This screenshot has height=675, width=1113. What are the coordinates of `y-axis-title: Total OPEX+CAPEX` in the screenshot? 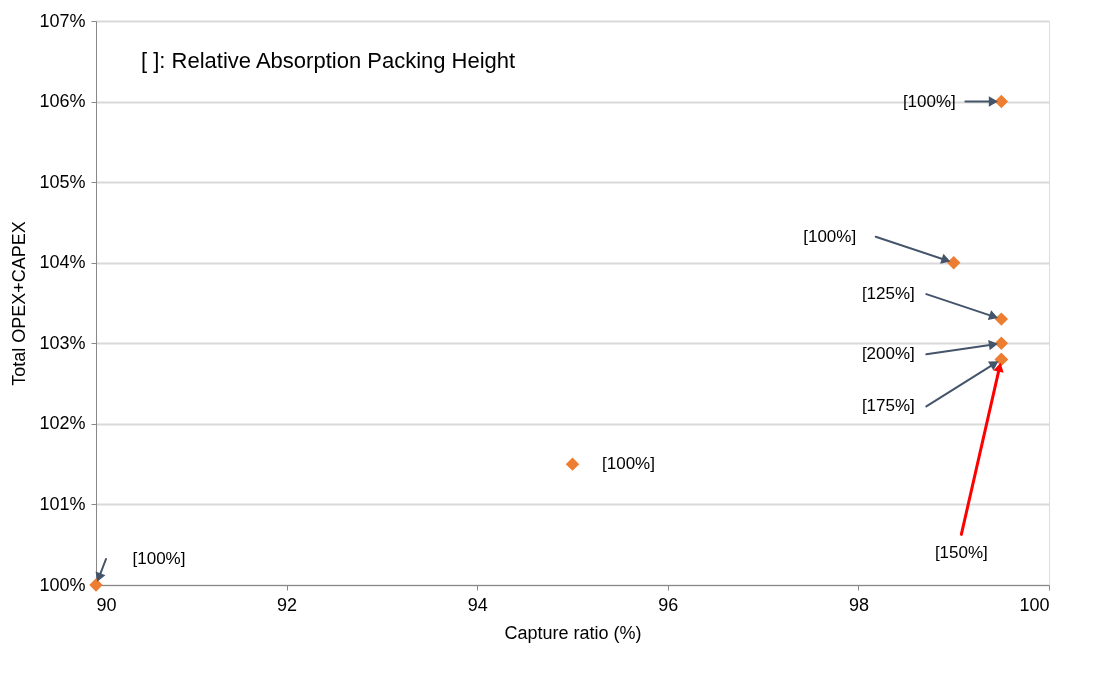 It's located at (19, 303).